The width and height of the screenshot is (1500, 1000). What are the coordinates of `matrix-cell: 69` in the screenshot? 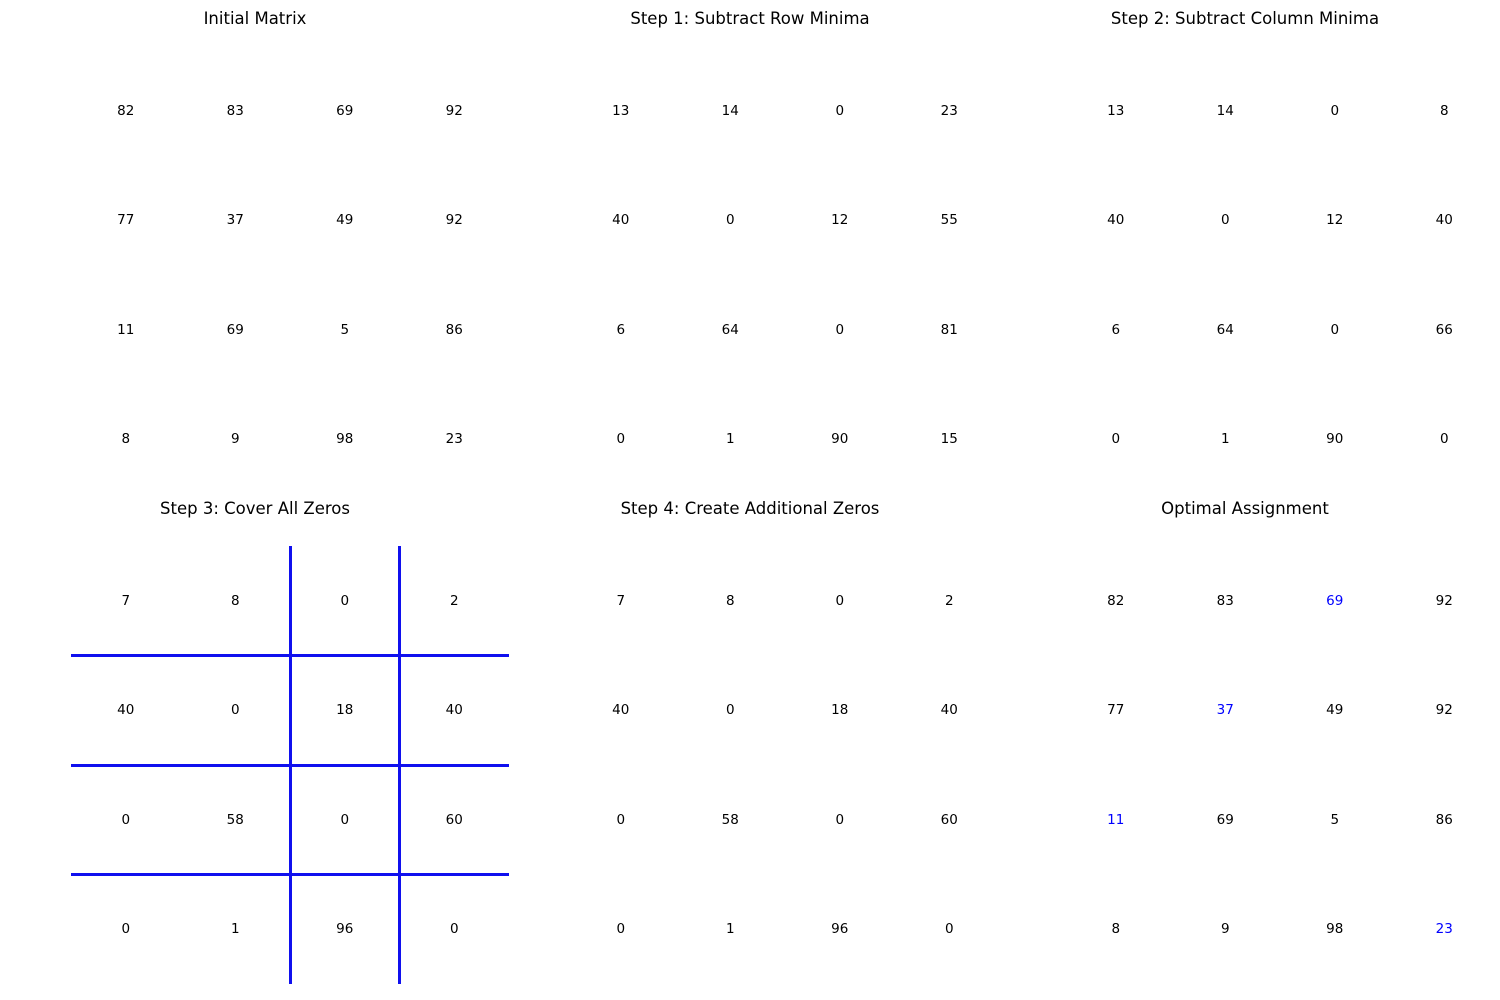 It's located at (345, 110).